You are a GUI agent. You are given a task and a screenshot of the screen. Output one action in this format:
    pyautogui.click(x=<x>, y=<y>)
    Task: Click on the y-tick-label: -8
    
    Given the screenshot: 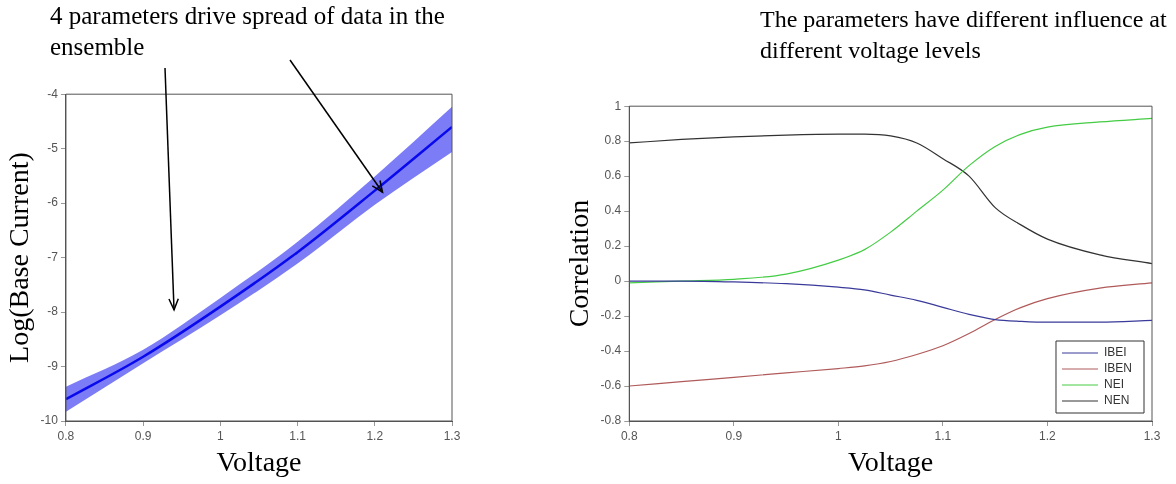 What is the action you would take?
    pyautogui.click(x=53, y=311)
    